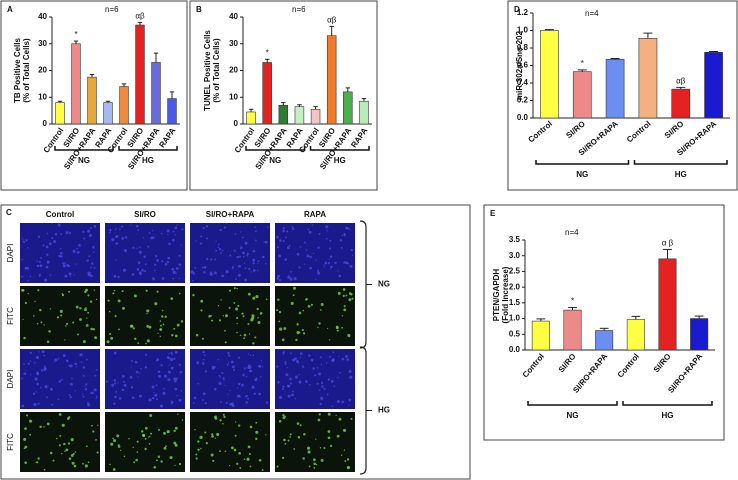 This screenshot has width=738, height=480. What do you see at coordinates (515, 255) in the screenshot?
I see `y-tick-label: 3.0` at bounding box center [515, 255].